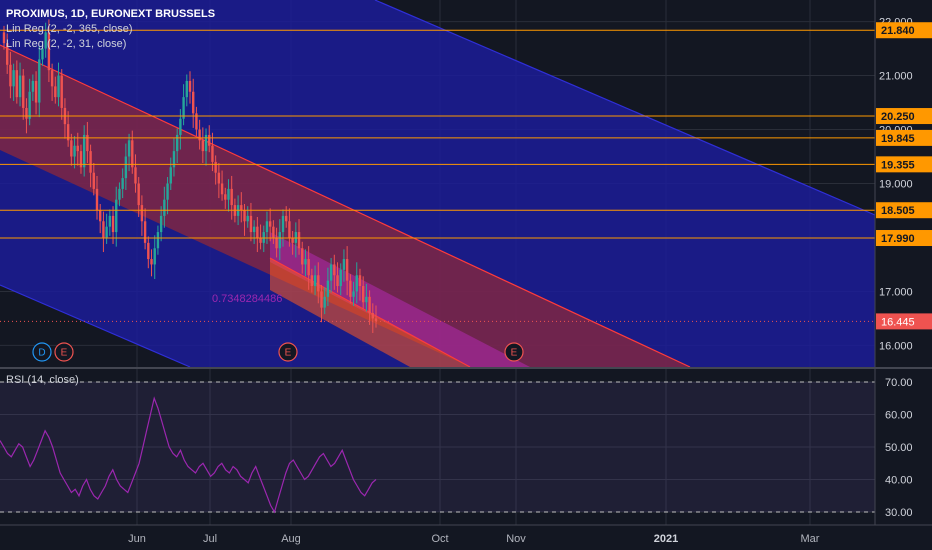  I want to click on event-letter: D, so click(41, 353).